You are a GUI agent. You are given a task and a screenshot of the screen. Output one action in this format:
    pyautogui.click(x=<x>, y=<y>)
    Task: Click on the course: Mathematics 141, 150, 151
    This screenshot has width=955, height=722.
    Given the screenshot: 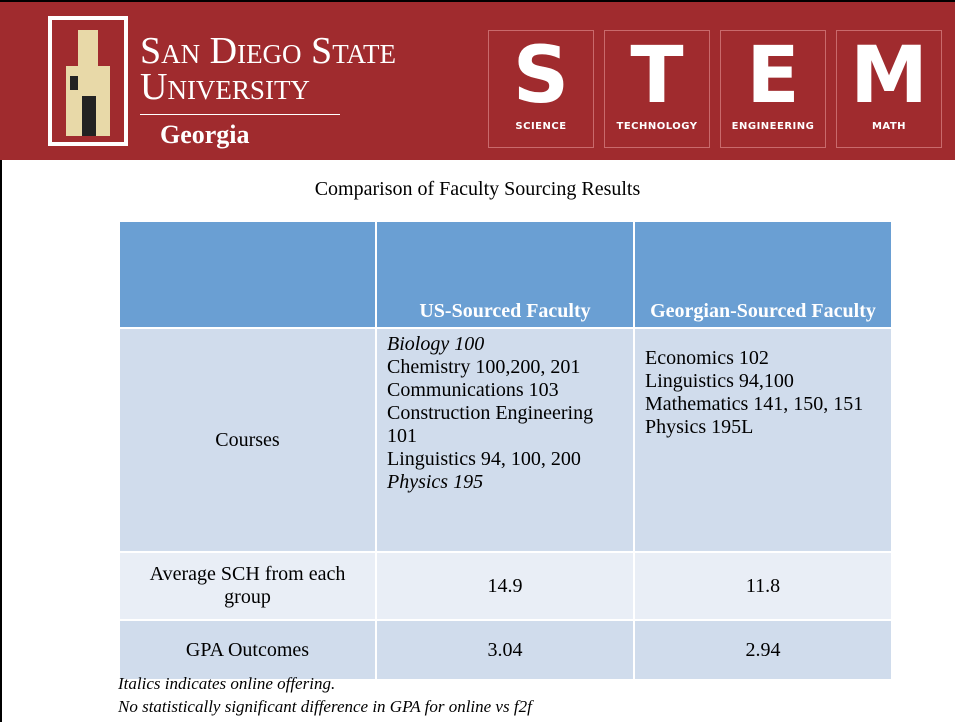 What is the action you would take?
    pyautogui.click(x=754, y=404)
    